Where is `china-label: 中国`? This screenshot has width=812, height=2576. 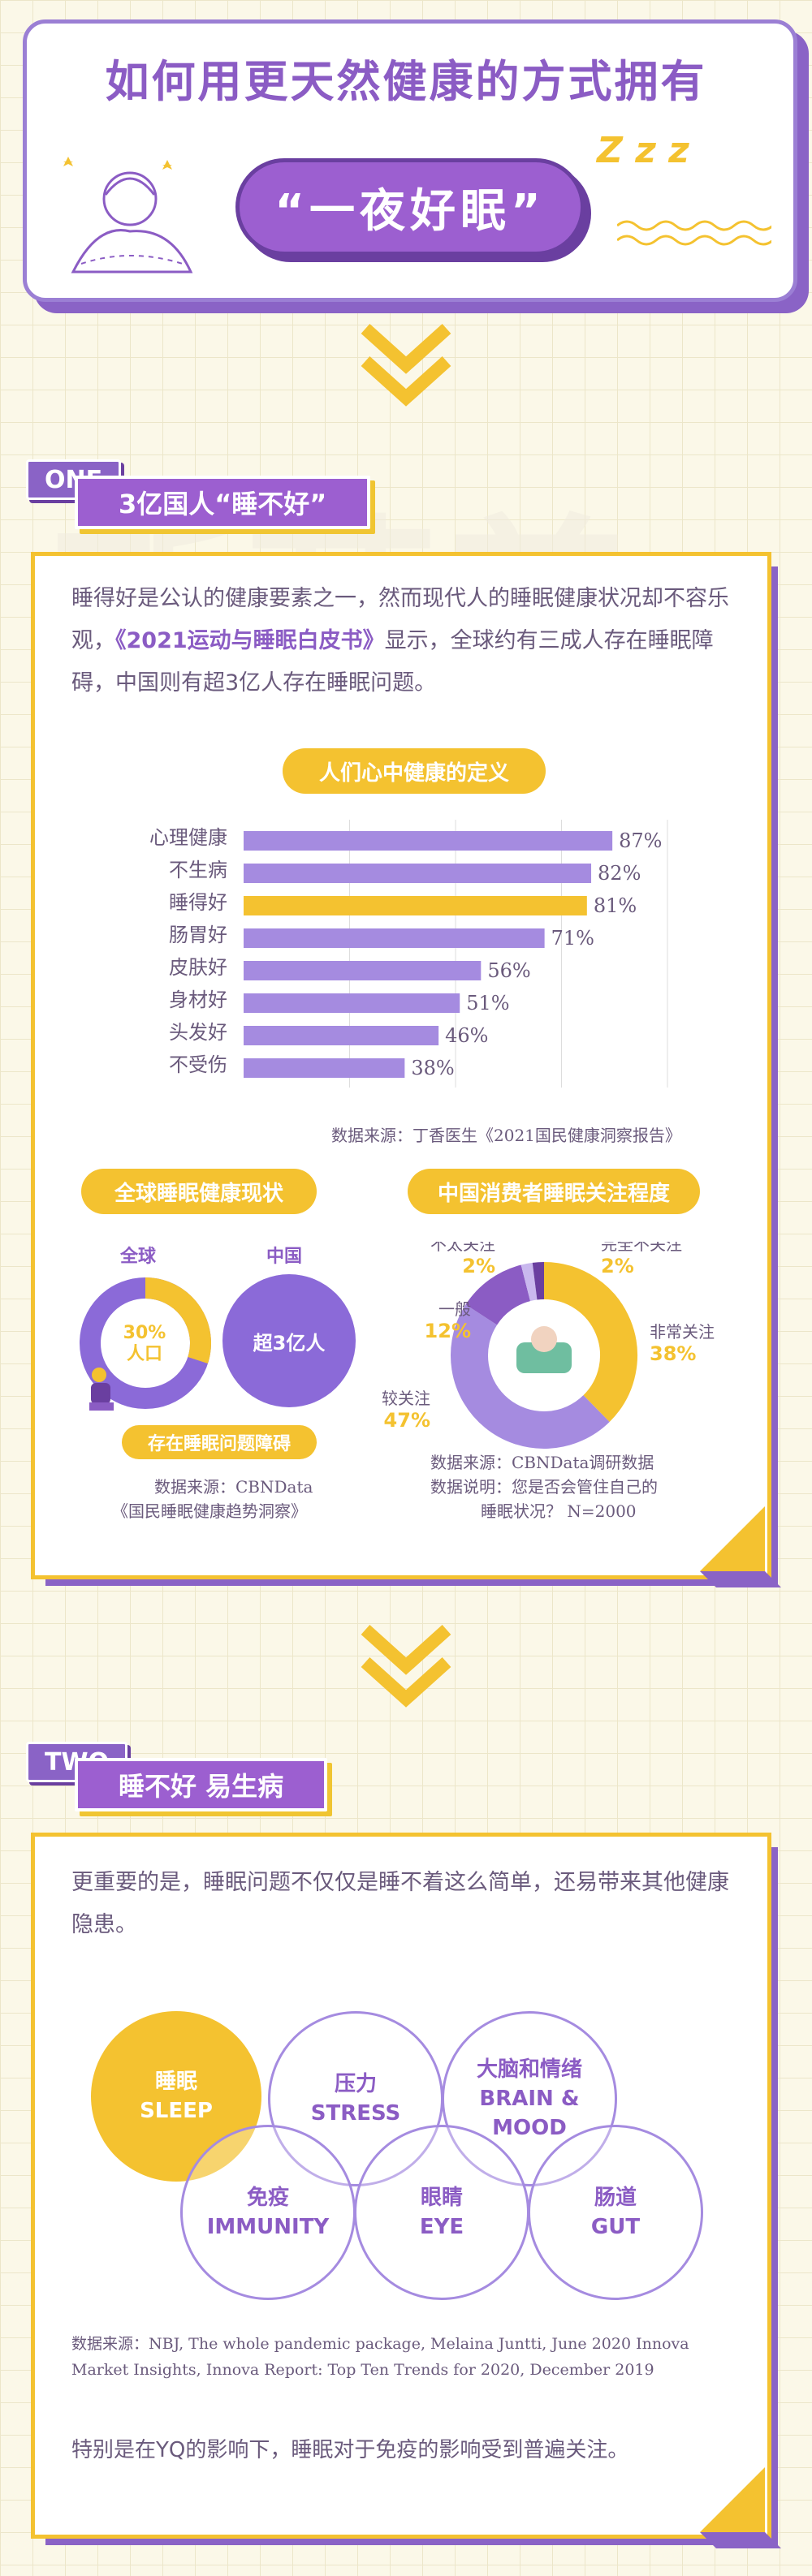
china-label: 中国 is located at coordinates (284, 1257).